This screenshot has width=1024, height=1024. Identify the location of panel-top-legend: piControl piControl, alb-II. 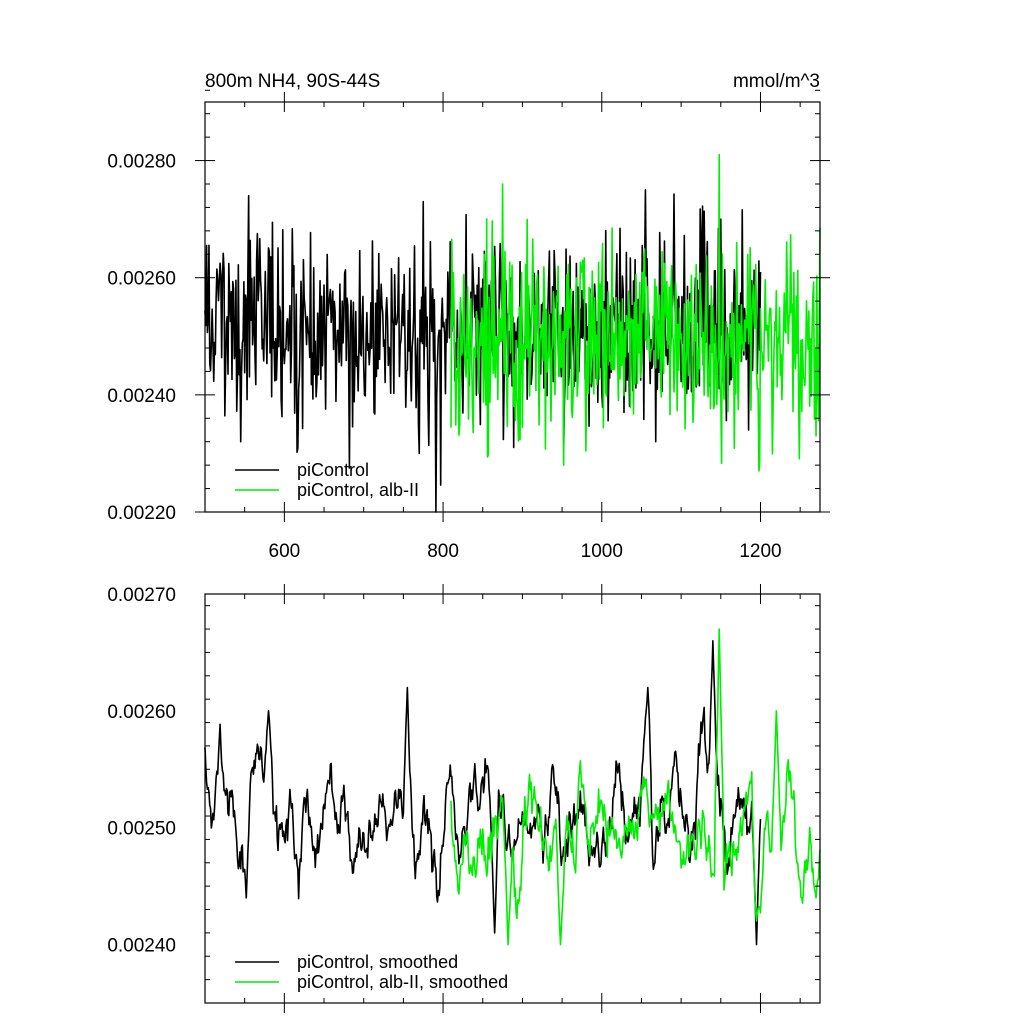
(327, 480).